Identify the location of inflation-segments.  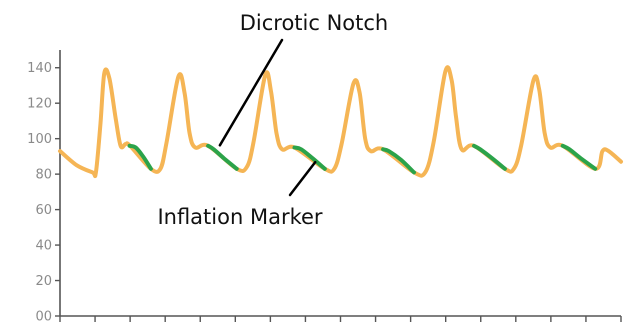
(362, 159).